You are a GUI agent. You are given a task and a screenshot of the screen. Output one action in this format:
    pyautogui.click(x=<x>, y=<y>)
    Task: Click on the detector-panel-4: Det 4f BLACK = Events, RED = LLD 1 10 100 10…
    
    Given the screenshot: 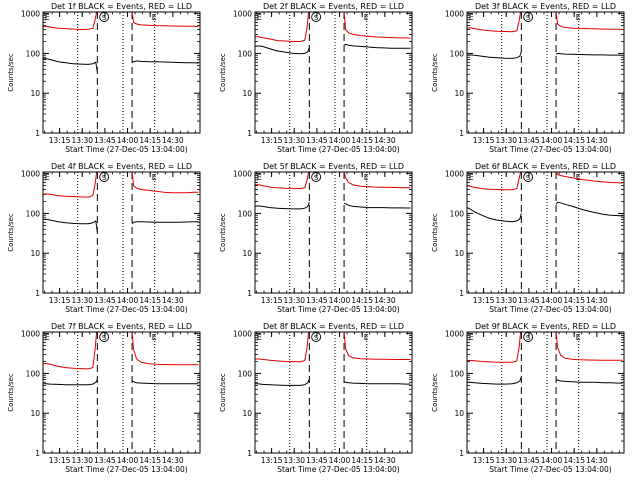 What is the action you would take?
    pyautogui.click(x=104, y=238)
    